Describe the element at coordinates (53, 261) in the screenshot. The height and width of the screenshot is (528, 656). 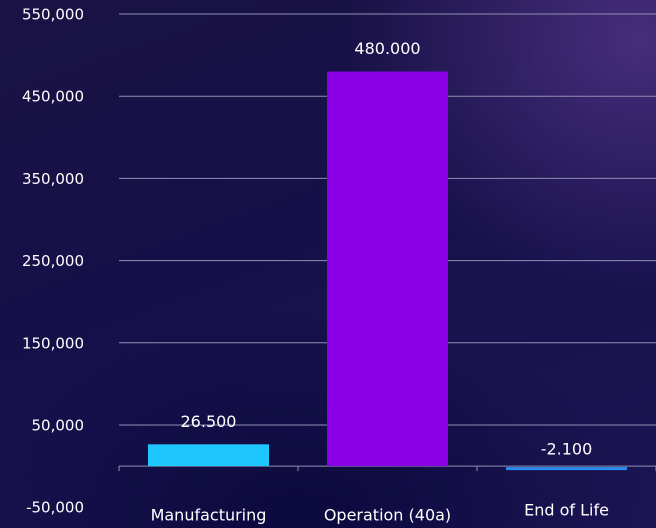
I see `y-tick-label: 250,000` at that location.